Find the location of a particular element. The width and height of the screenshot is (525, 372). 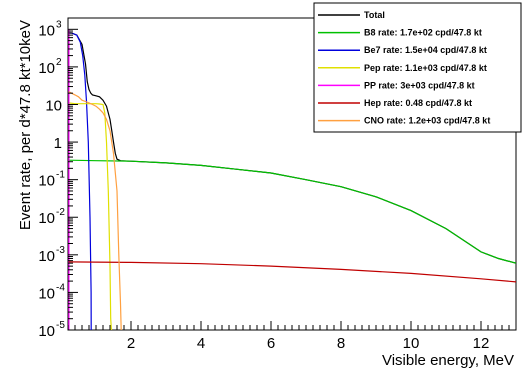

legend-label-5: Hep rate: 0.48 cpd/47.8 kt is located at coordinates (418, 103).